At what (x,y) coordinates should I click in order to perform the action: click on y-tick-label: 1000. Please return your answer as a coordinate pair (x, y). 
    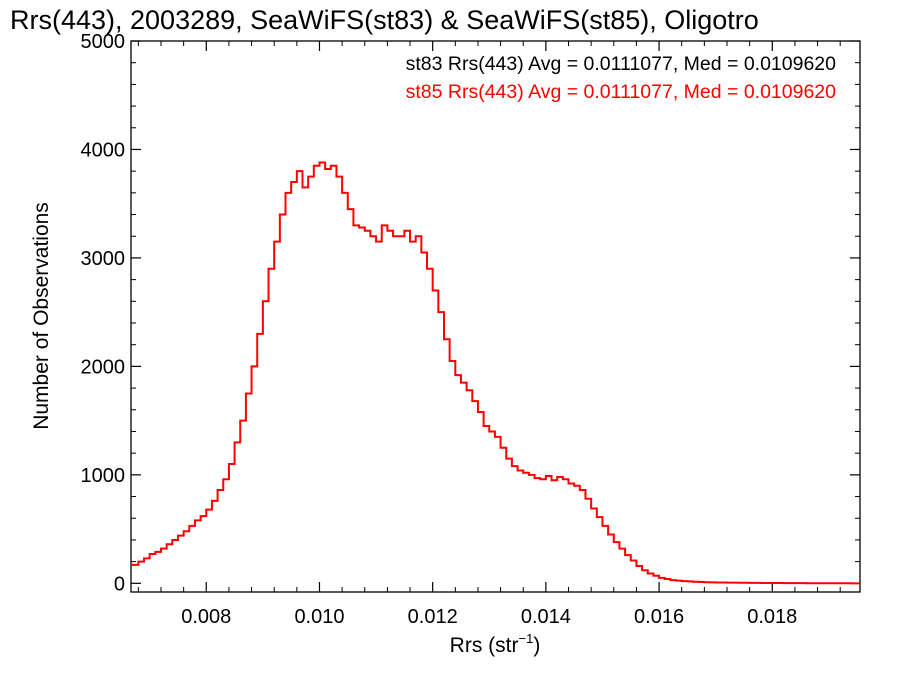
    Looking at the image, I should click on (103, 476).